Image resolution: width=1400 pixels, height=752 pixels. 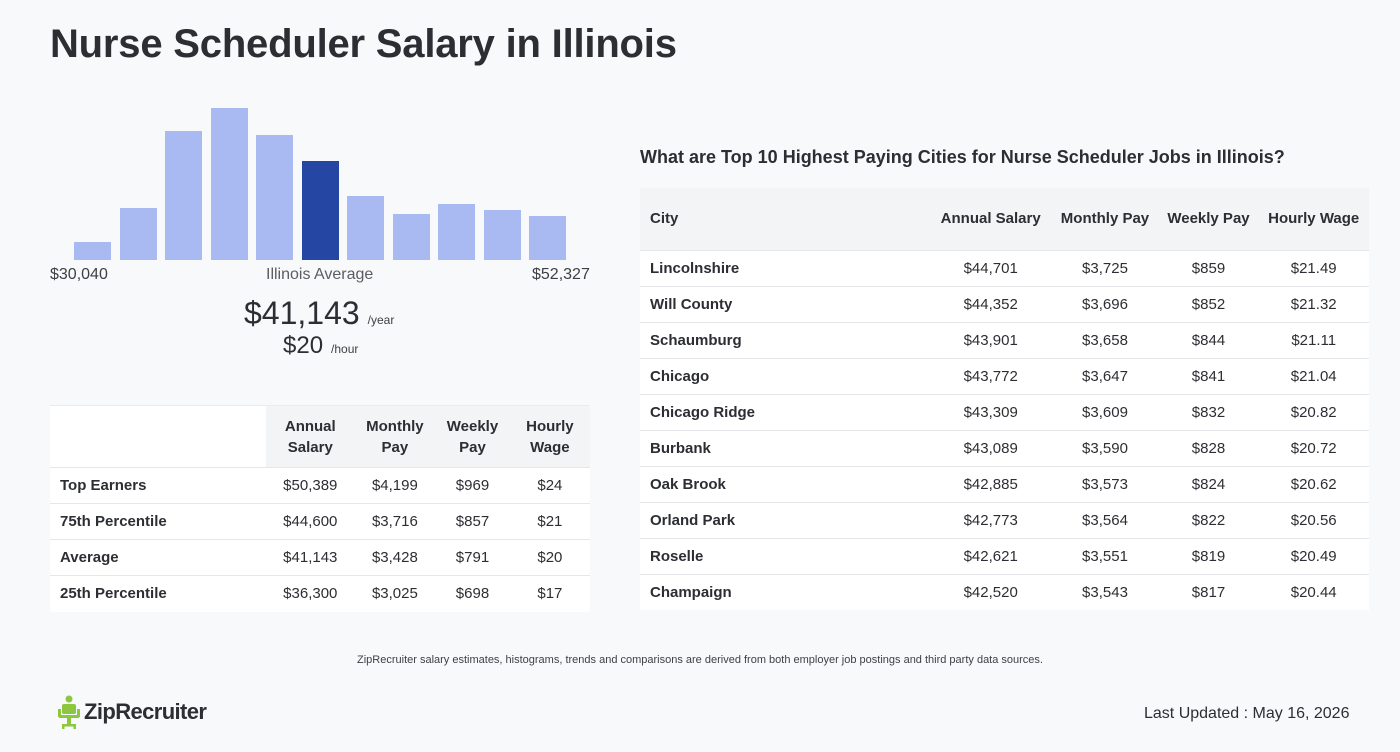 I want to click on histogram-range-min: $30,040, so click(x=79, y=274).